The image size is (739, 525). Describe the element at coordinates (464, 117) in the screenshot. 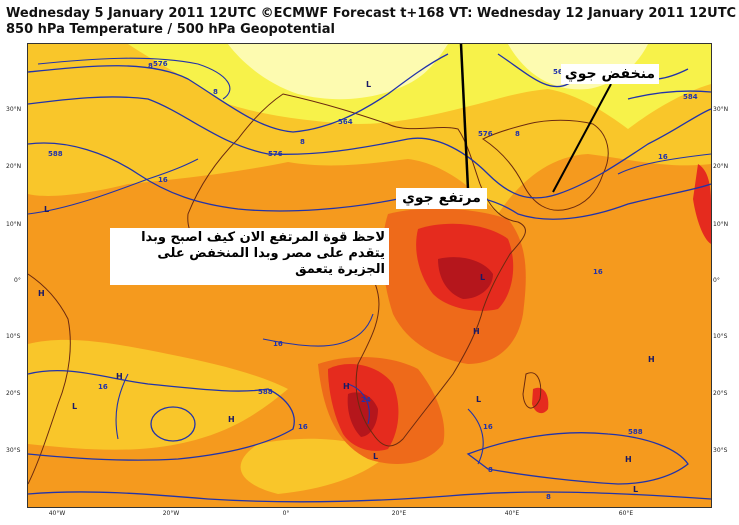

I see `arrow-high-pressure` at that location.